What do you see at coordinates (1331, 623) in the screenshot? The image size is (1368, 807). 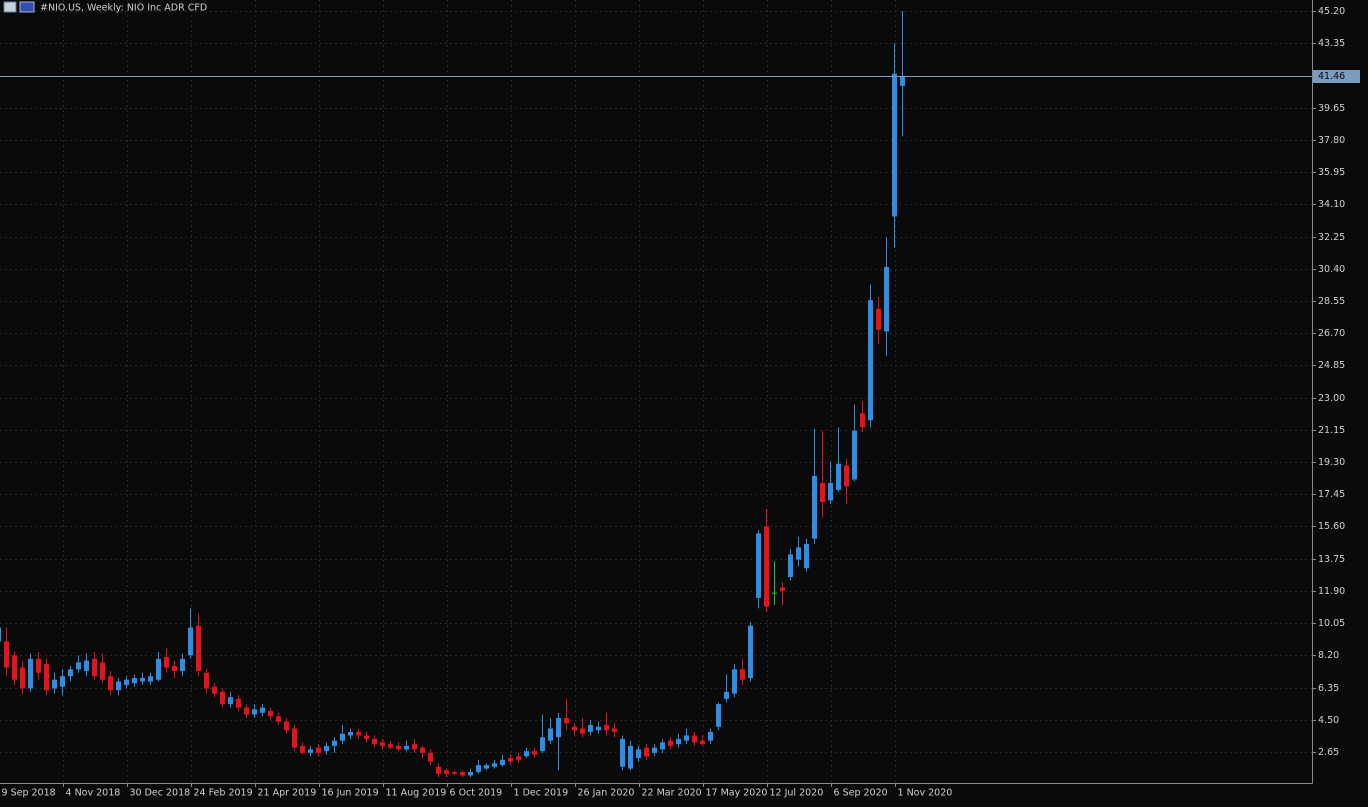 I see `y-tick-label: 10.05` at bounding box center [1331, 623].